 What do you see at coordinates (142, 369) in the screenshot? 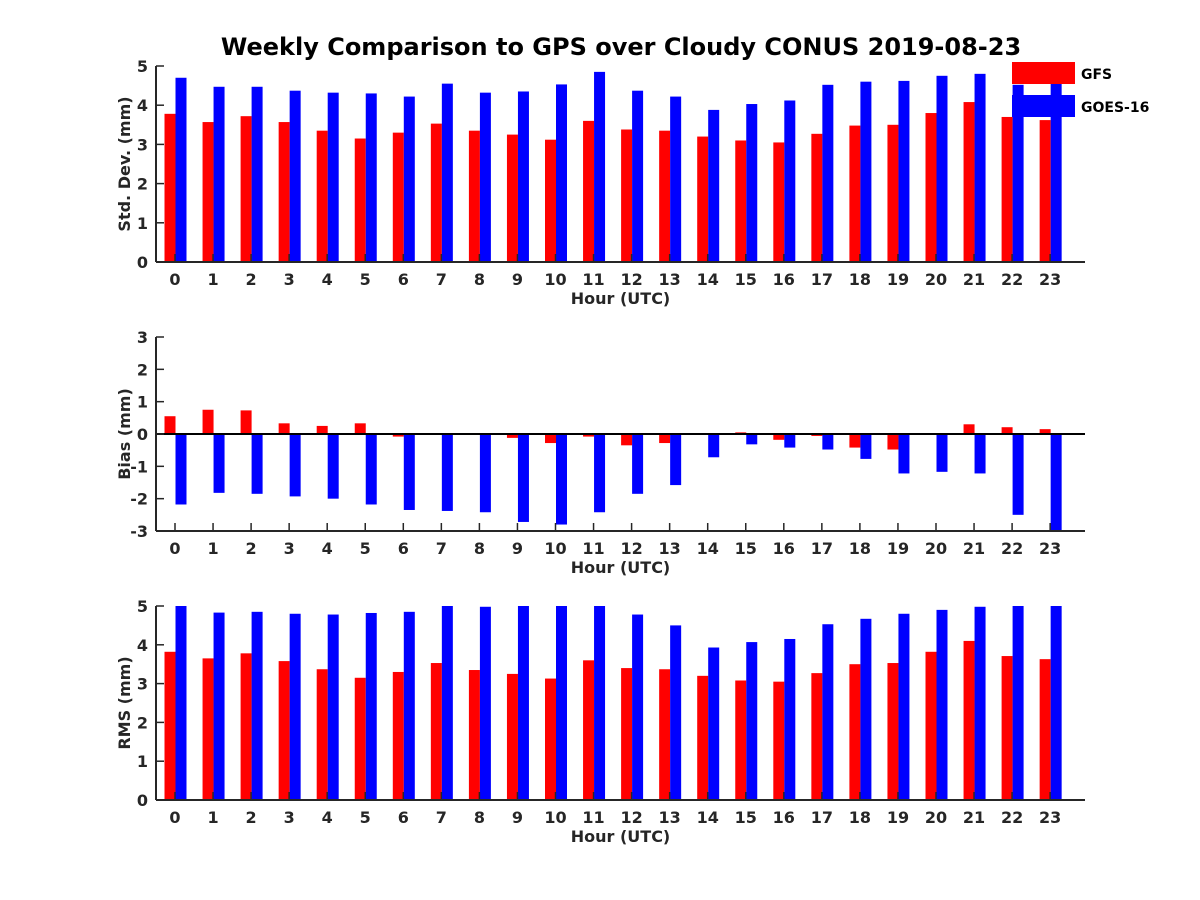
I see `y-tick-label-bias: 2` at bounding box center [142, 369].